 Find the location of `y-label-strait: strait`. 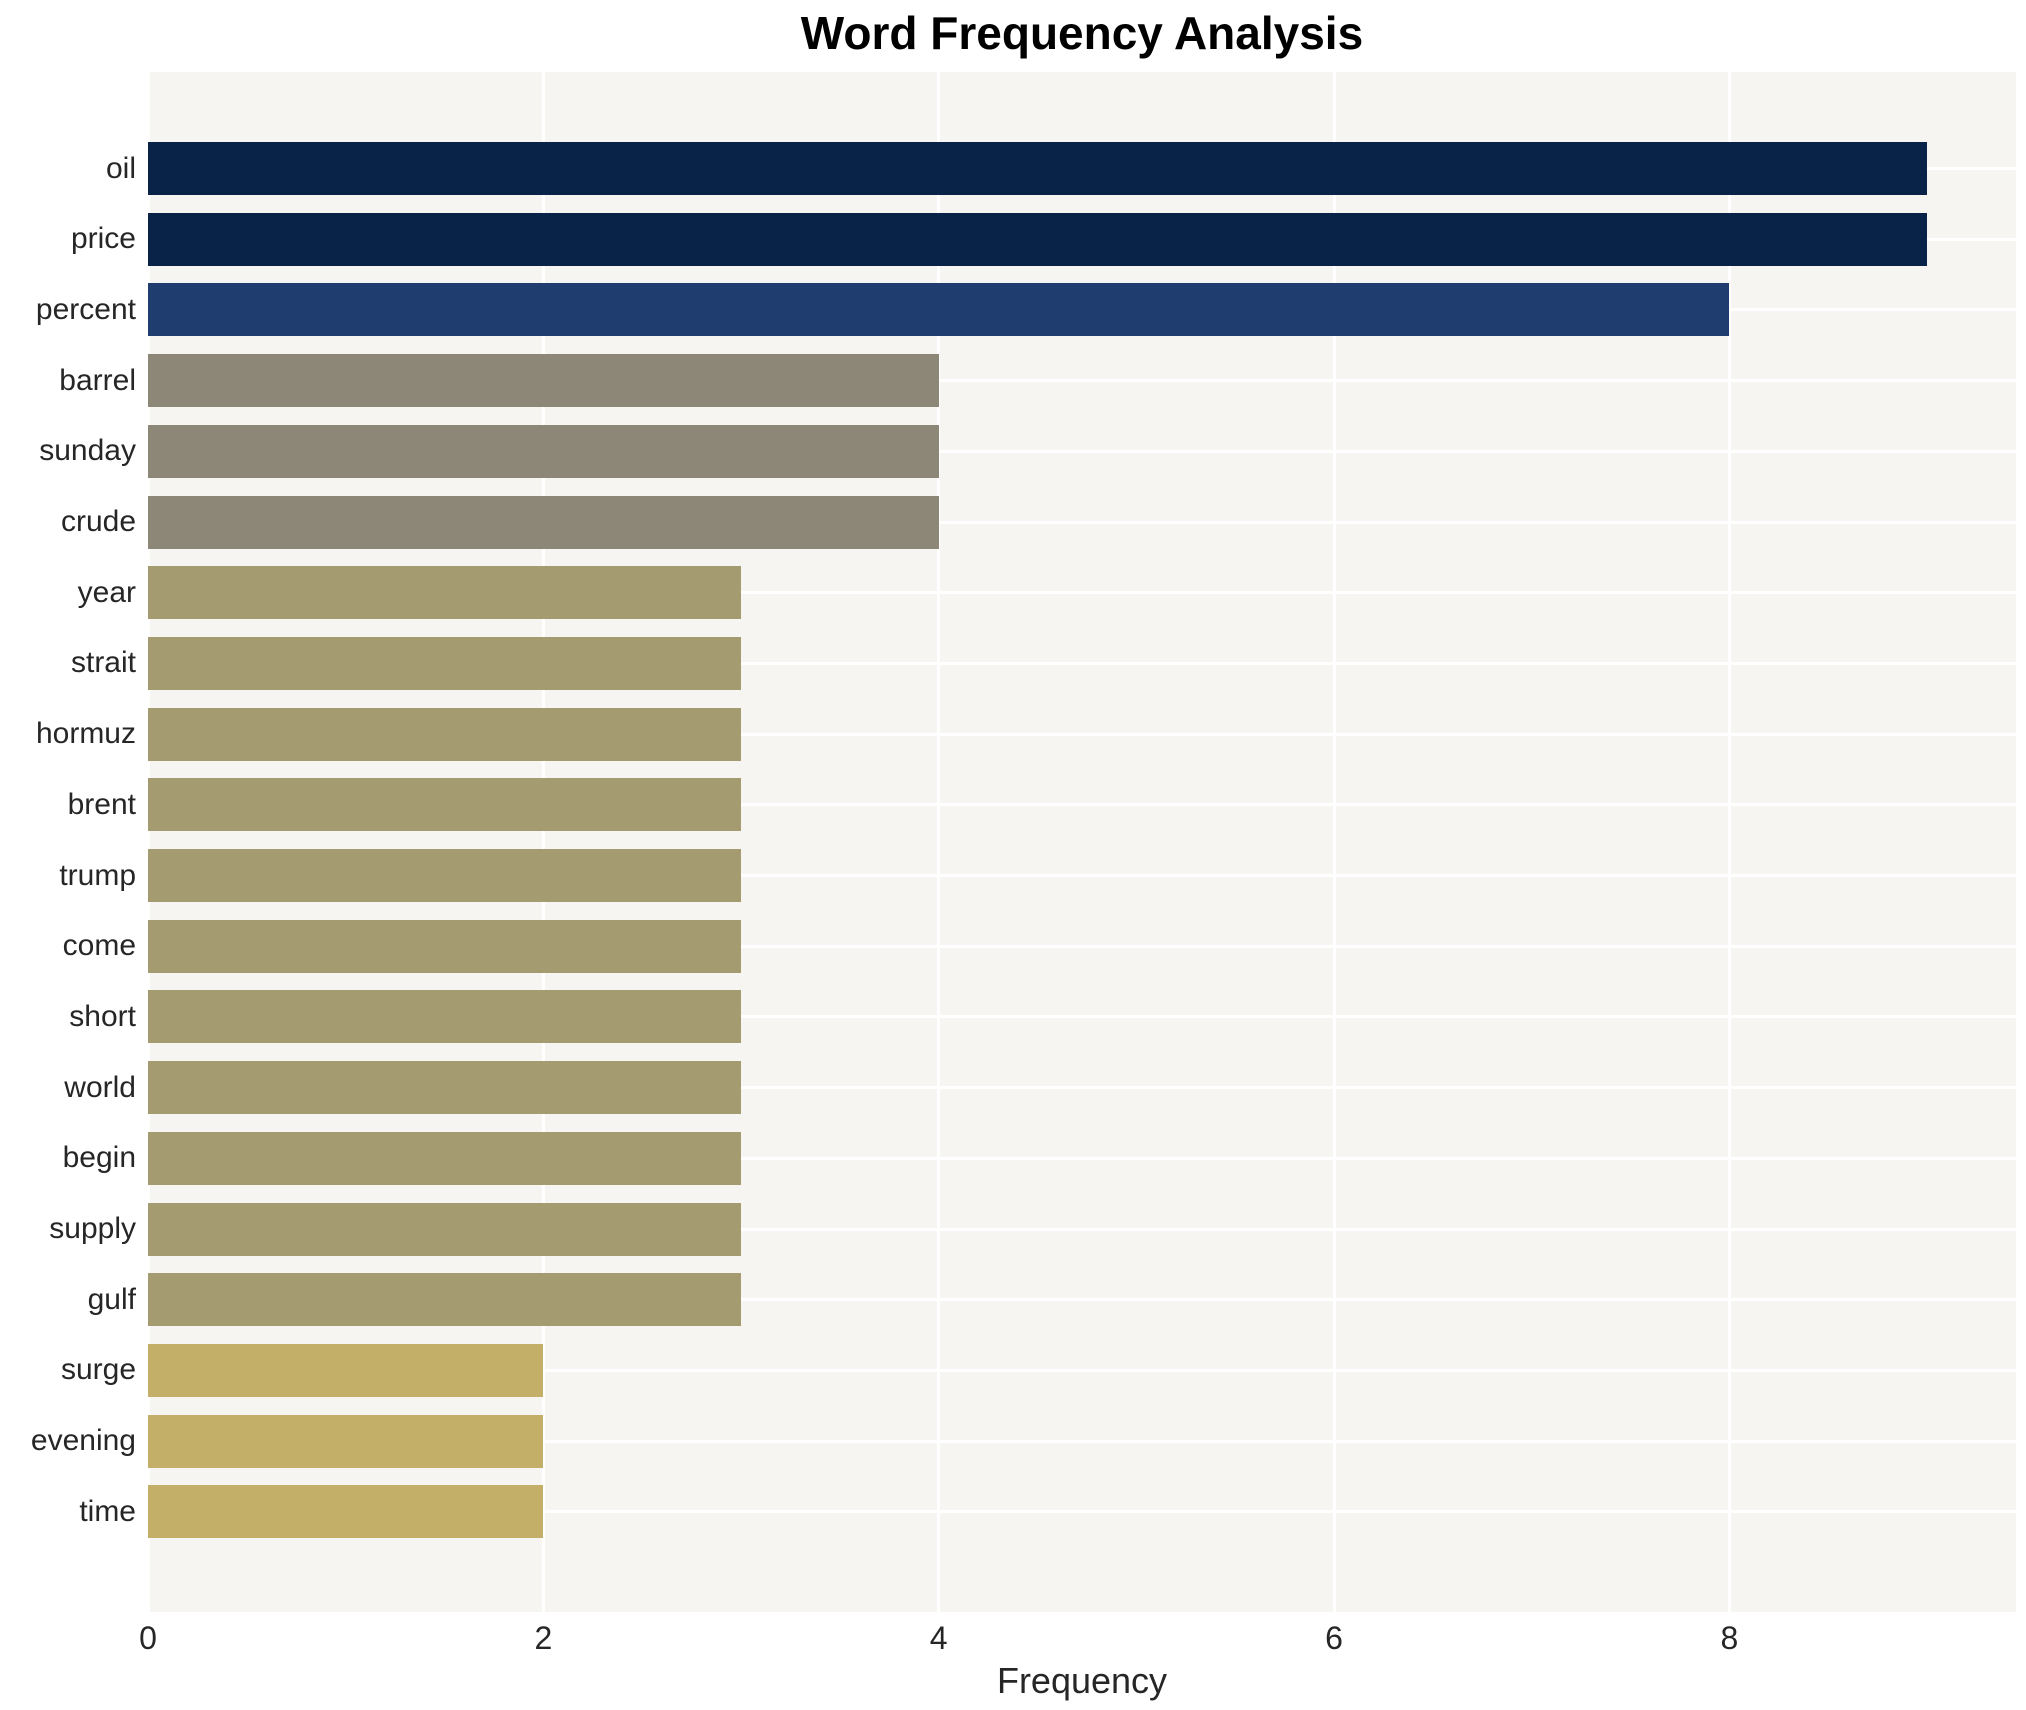

y-label-strait: strait is located at coordinates (103, 663).